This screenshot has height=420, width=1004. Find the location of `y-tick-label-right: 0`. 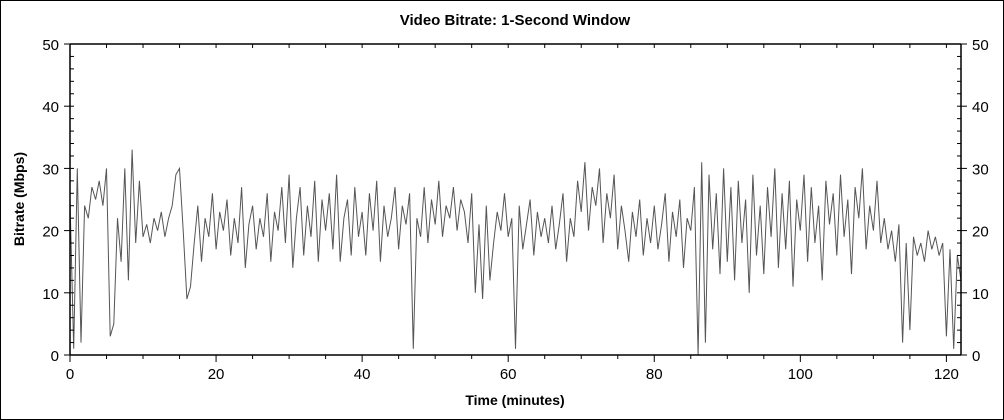

y-tick-label-right: 0 is located at coordinates (976, 356).